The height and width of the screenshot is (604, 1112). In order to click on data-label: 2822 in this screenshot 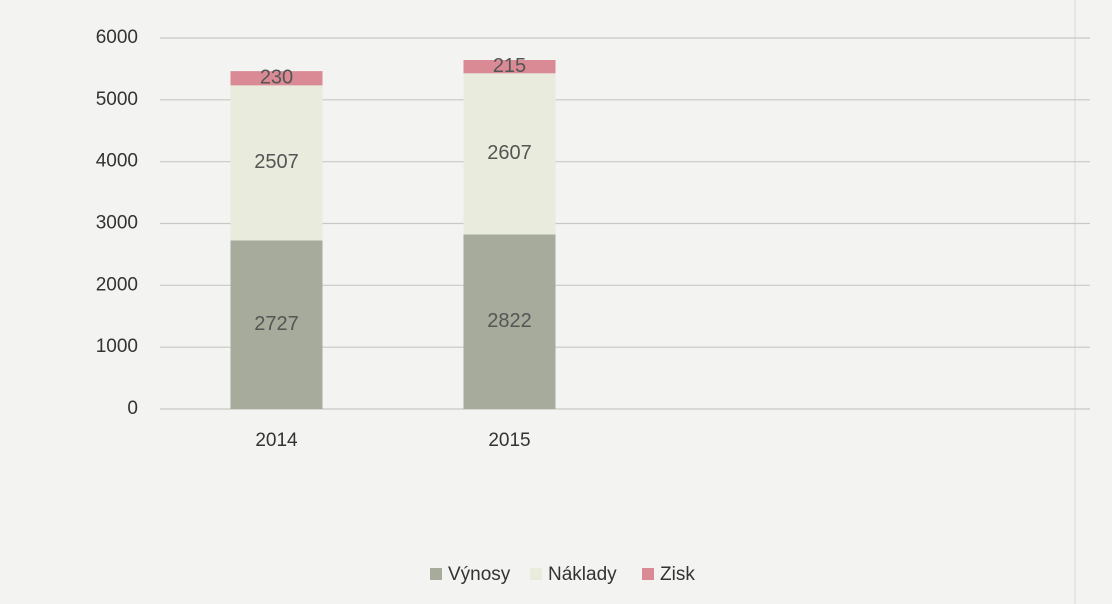, I will do `click(509, 321)`.